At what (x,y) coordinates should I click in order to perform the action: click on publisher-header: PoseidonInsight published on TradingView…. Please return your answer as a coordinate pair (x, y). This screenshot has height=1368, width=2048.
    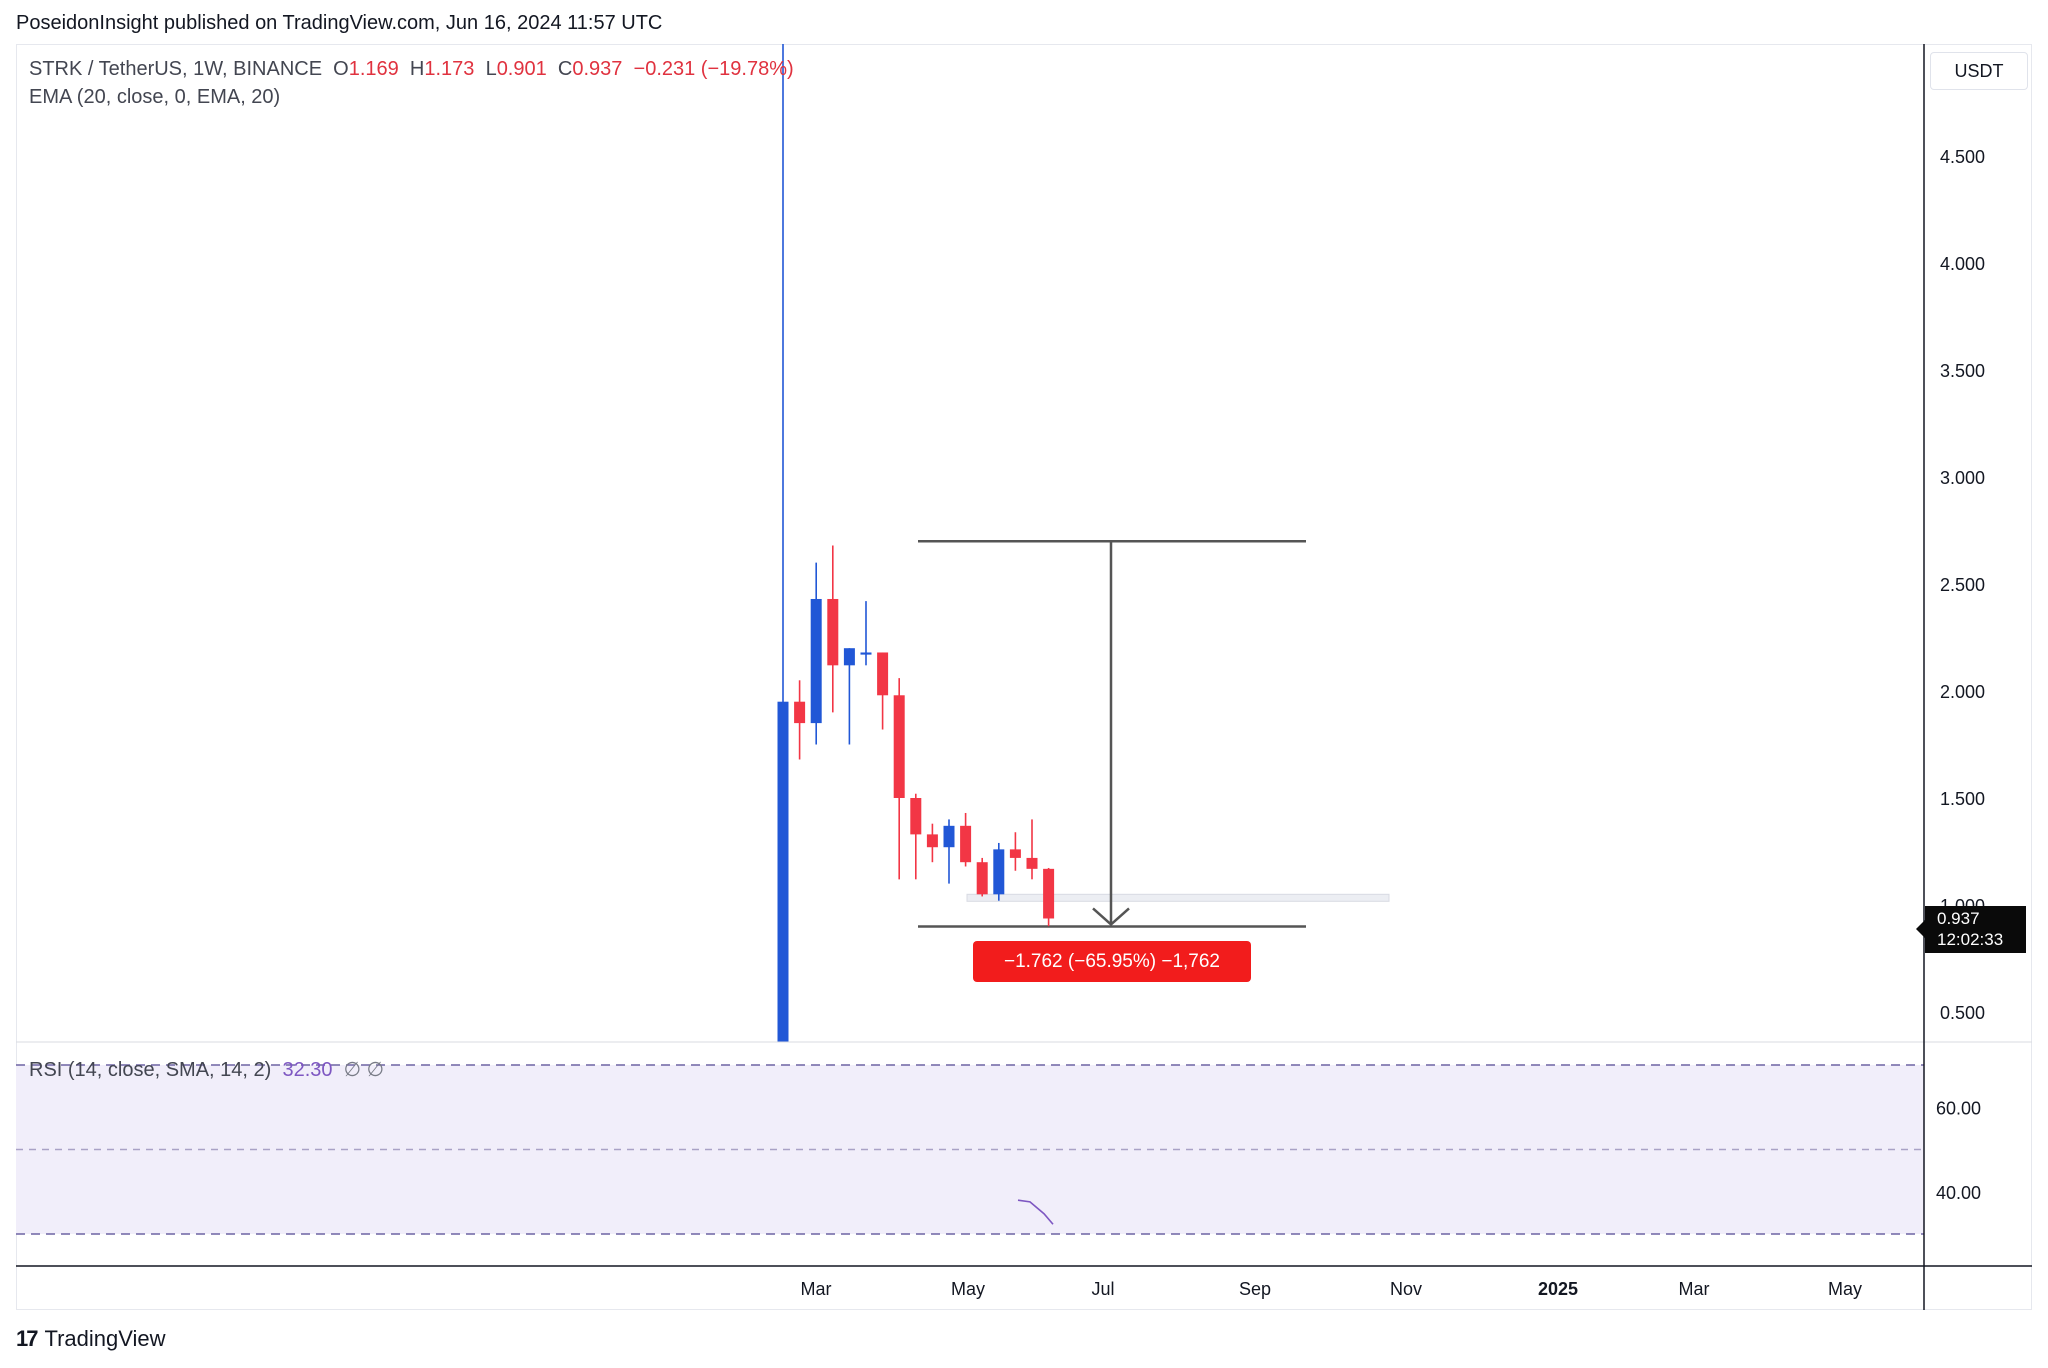
    Looking at the image, I should click on (339, 23).